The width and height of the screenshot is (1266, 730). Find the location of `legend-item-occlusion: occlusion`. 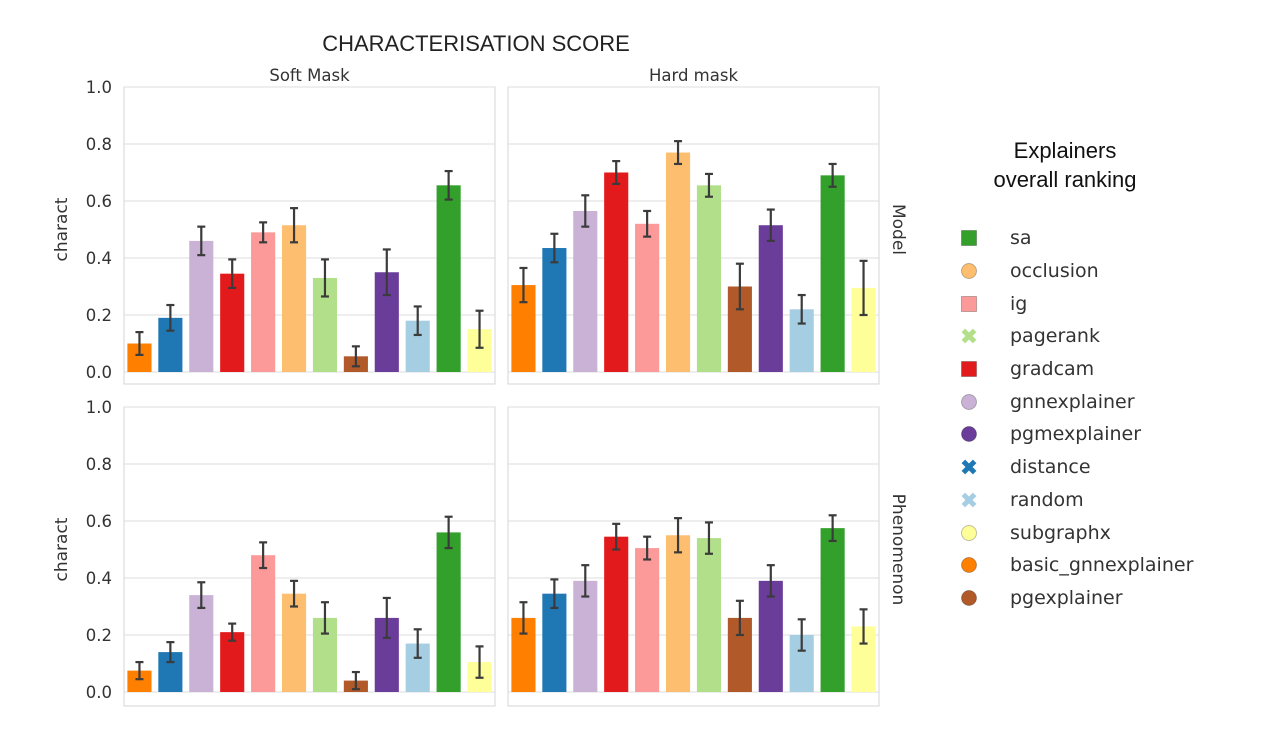

legend-item-occlusion: occlusion is located at coordinates (1100, 271).